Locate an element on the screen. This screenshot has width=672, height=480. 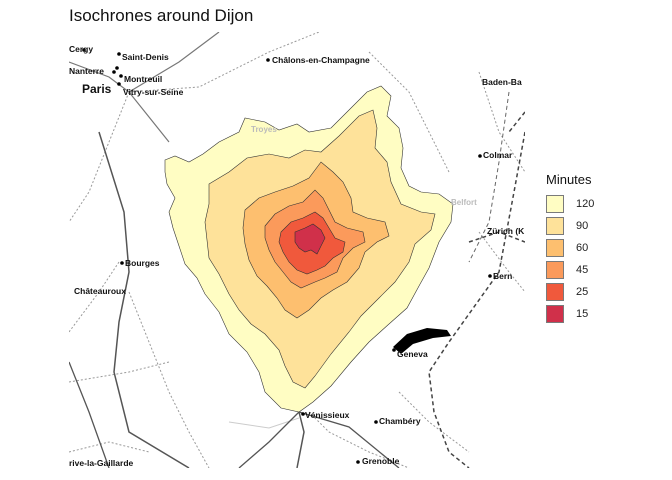
legend-label-25: 25 is located at coordinates (582, 292).